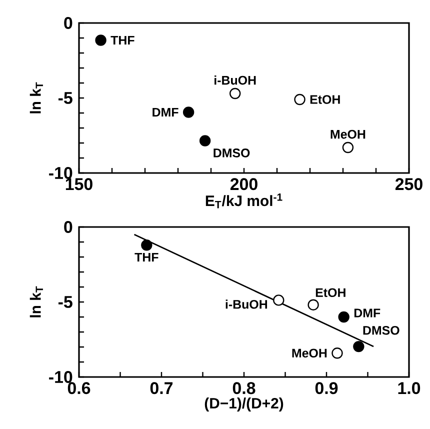 This screenshot has height=429, width=430. What do you see at coordinates (408, 184) in the screenshot?
I see `x-tick-label: 250` at bounding box center [408, 184].